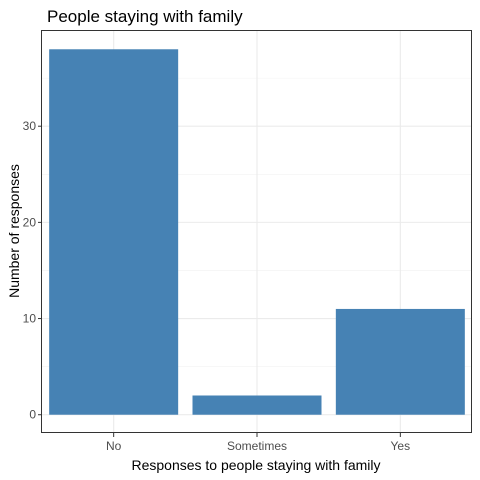  What do you see at coordinates (401, 446) in the screenshot?
I see `x-tick-label: Yes` at bounding box center [401, 446].